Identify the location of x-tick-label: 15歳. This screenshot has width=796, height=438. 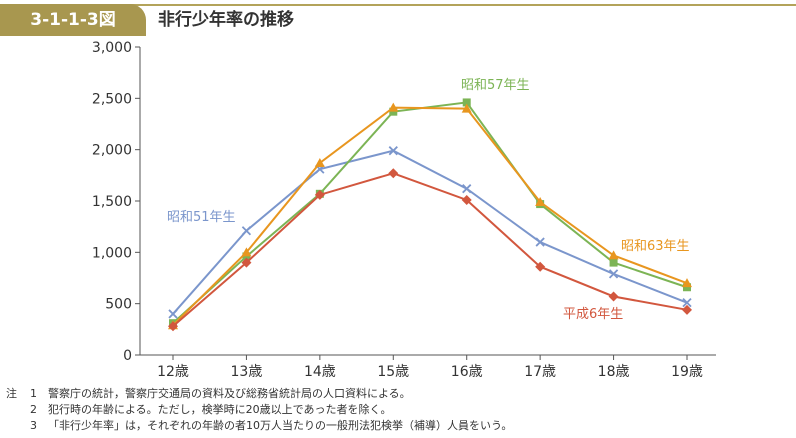
(393, 372).